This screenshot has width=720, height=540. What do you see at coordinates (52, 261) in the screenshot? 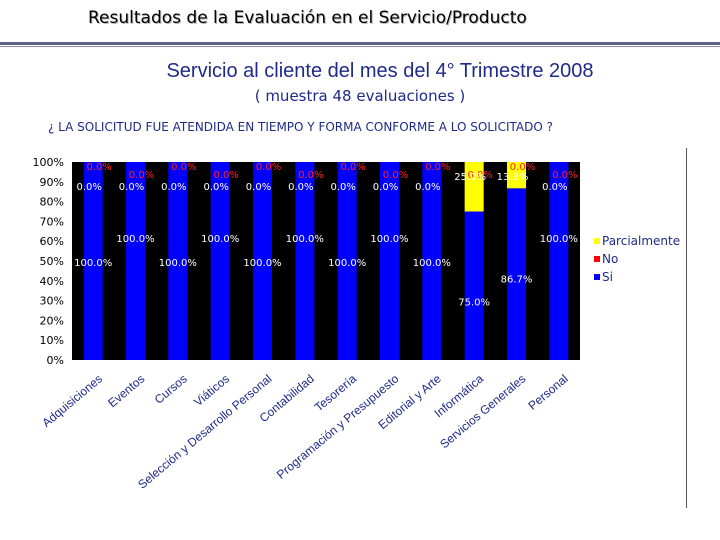
I see `y-tick-label: 50%` at bounding box center [52, 261].